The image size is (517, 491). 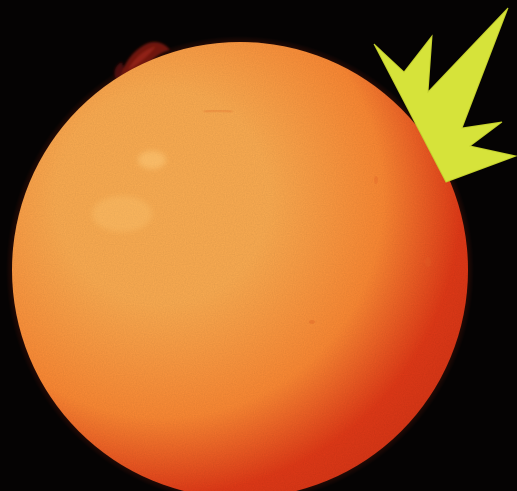 I want to click on filament, so click(x=218, y=111).